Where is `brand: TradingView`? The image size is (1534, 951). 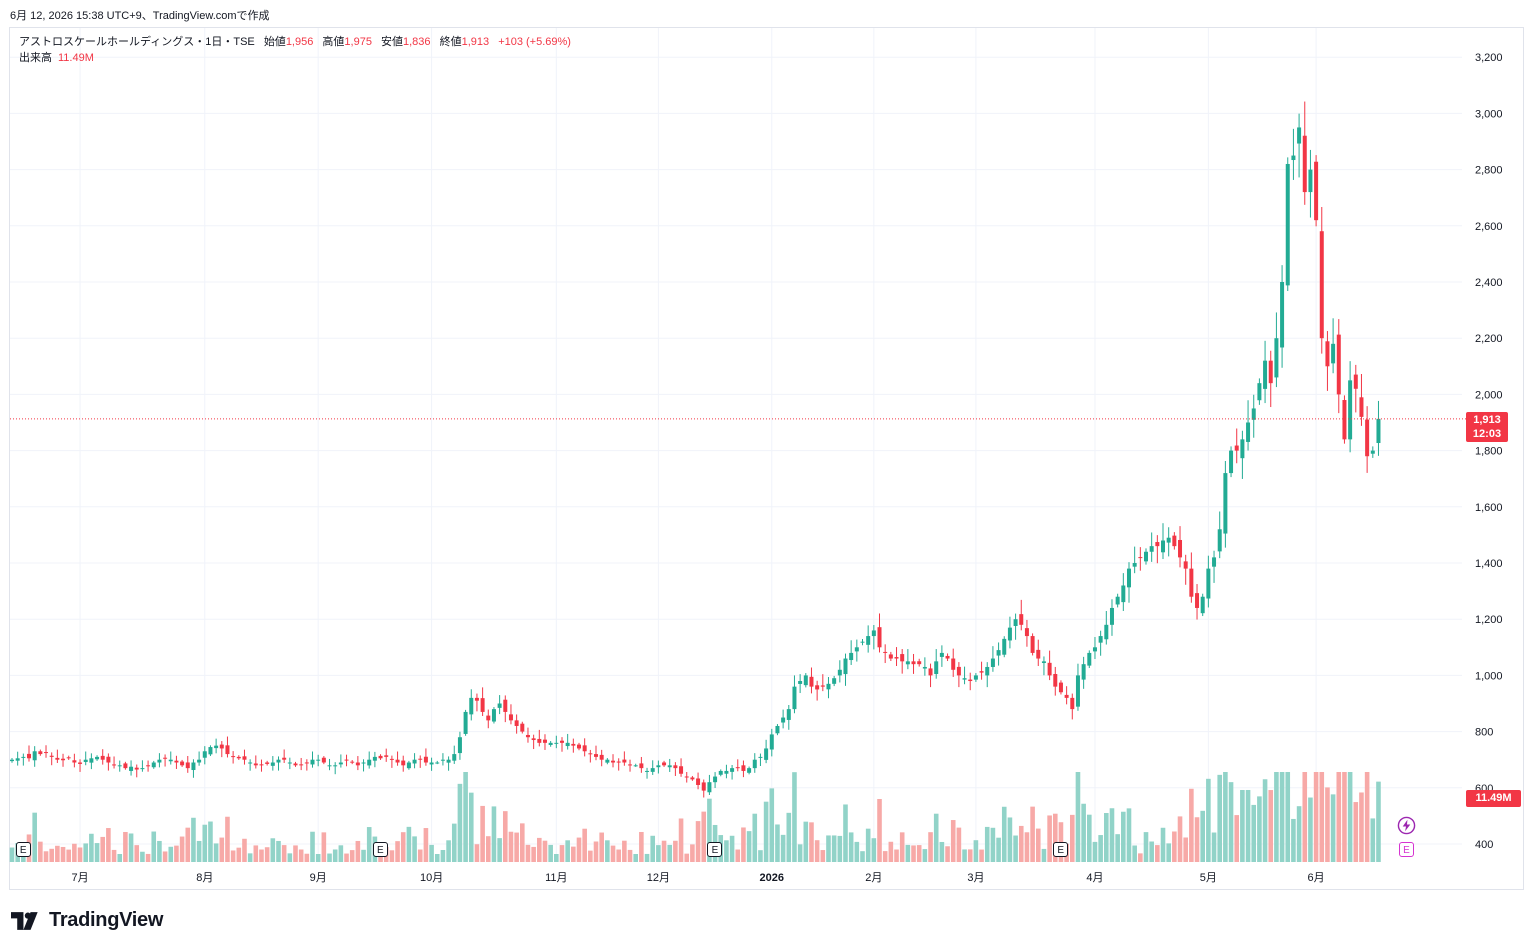
brand: TradingView is located at coordinates (87, 920).